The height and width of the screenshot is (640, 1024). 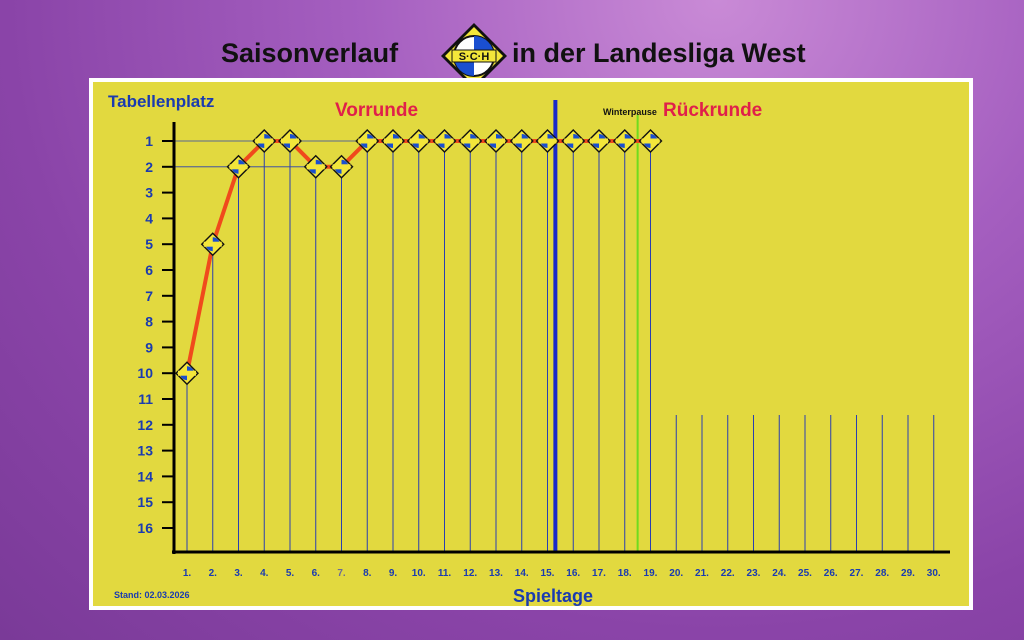 I want to click on x-tick-label-1: 1., so click(x=187, y=573).